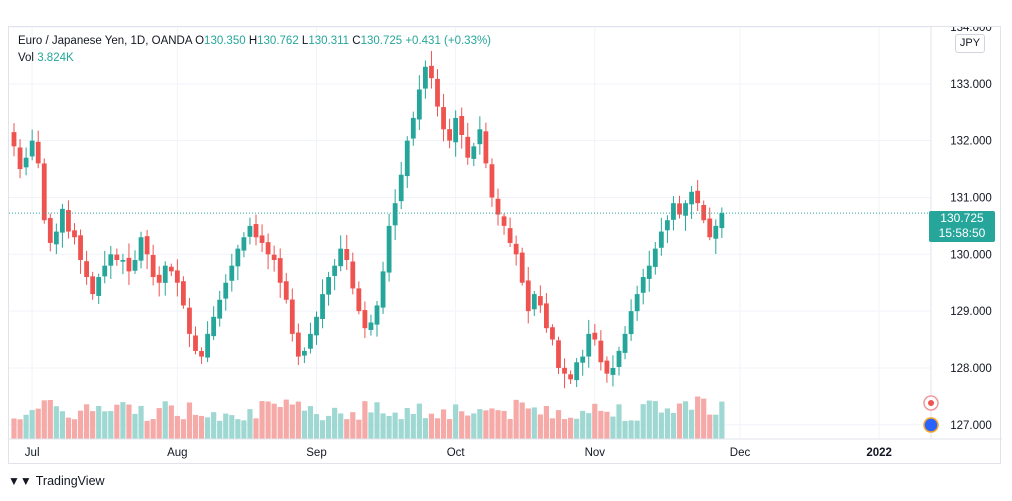  What do you see at coordinates (70, 481) in the screenshot?
I see `brand-name: TradingView` at bounding box center [70, 481].